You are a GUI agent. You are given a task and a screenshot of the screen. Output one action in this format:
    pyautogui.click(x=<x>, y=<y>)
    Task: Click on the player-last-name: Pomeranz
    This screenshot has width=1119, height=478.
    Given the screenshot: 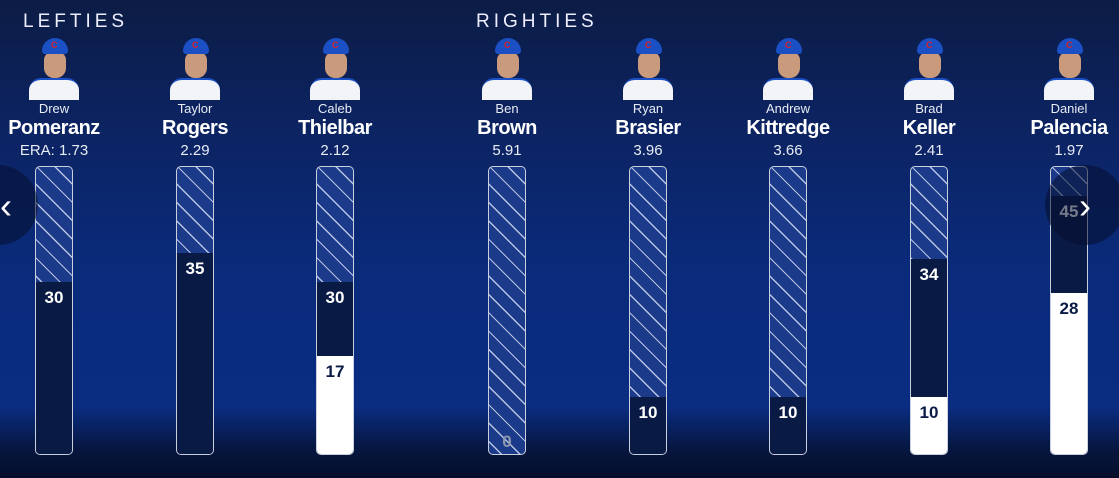 What is the action you would take?
    pyautogui.click(x=54, y=128)
    